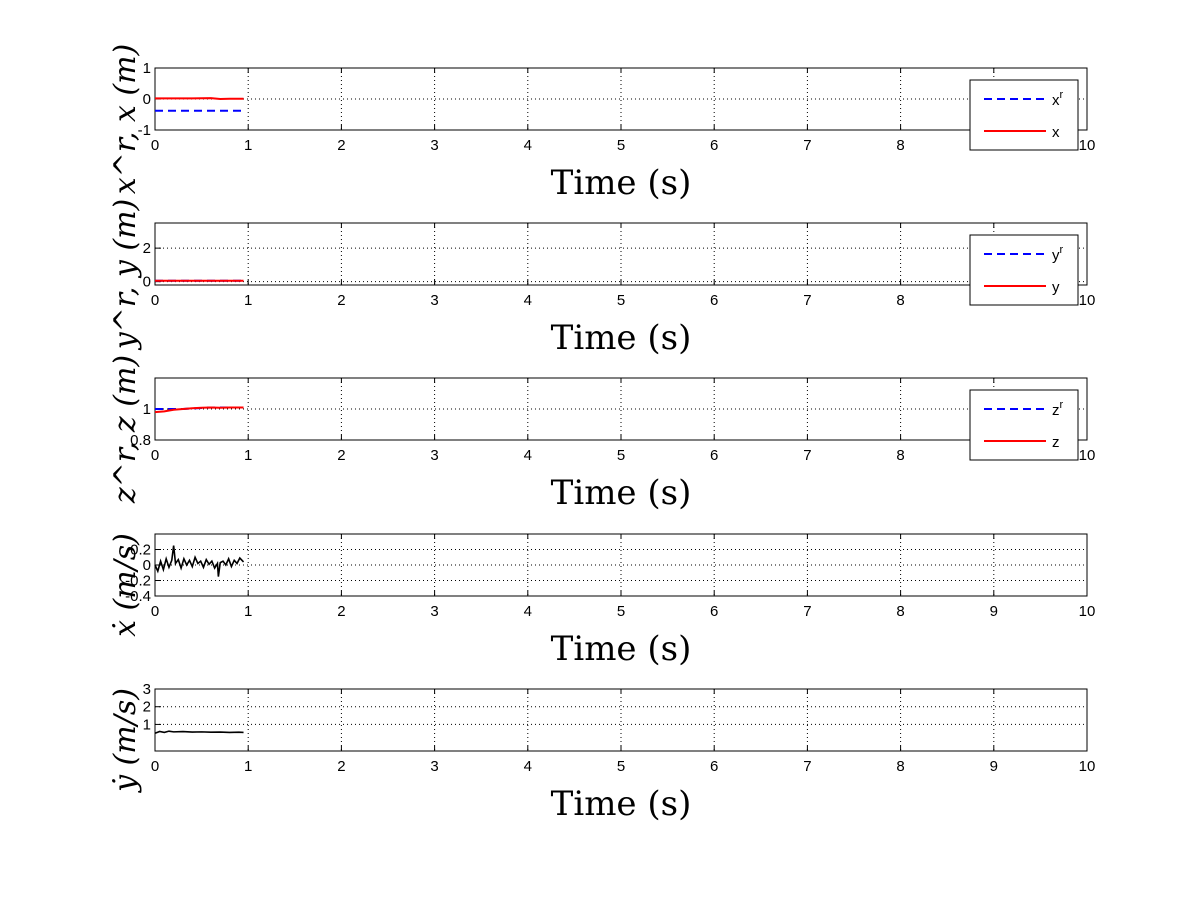 The height and width of the screenshot is (900, 1200). What do you see at coordinates (1056, 442) in the screenshot?
I see `legend-label: z` at bounding box center [1056, 442].